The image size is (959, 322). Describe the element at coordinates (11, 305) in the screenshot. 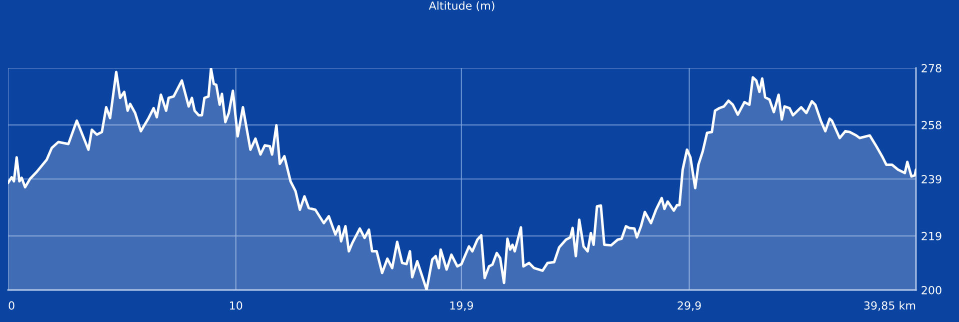

I see `x-tick-label: 0` at that location.